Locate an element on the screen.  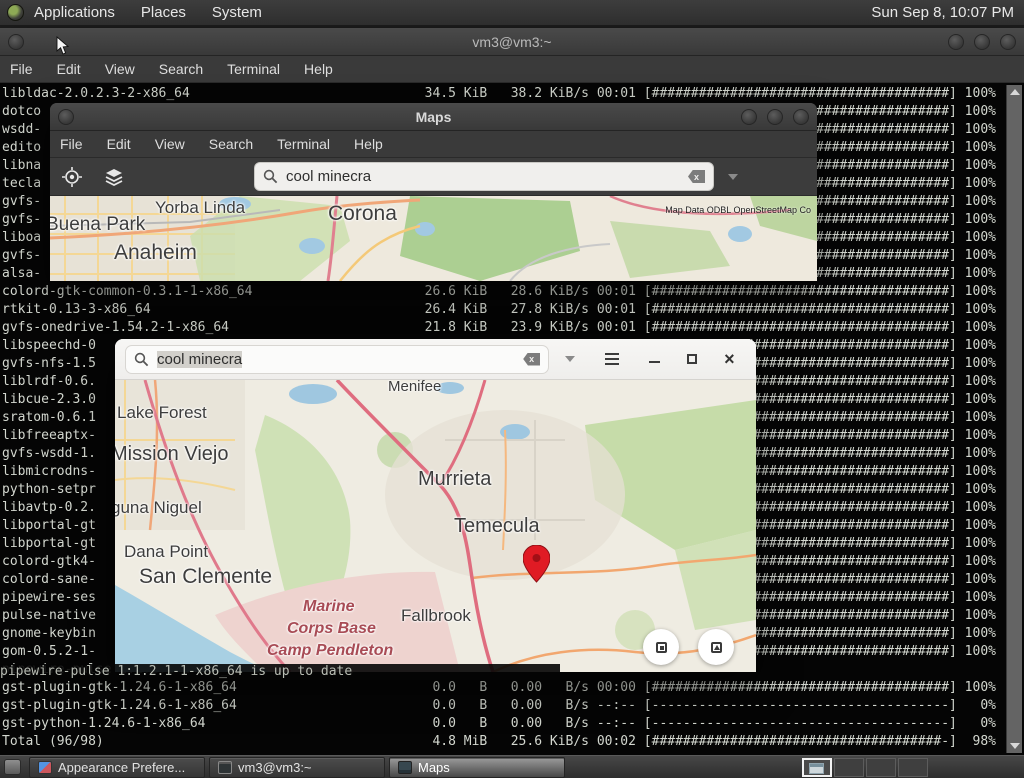
distro-menu-icon is located at coordinates (15, 12).